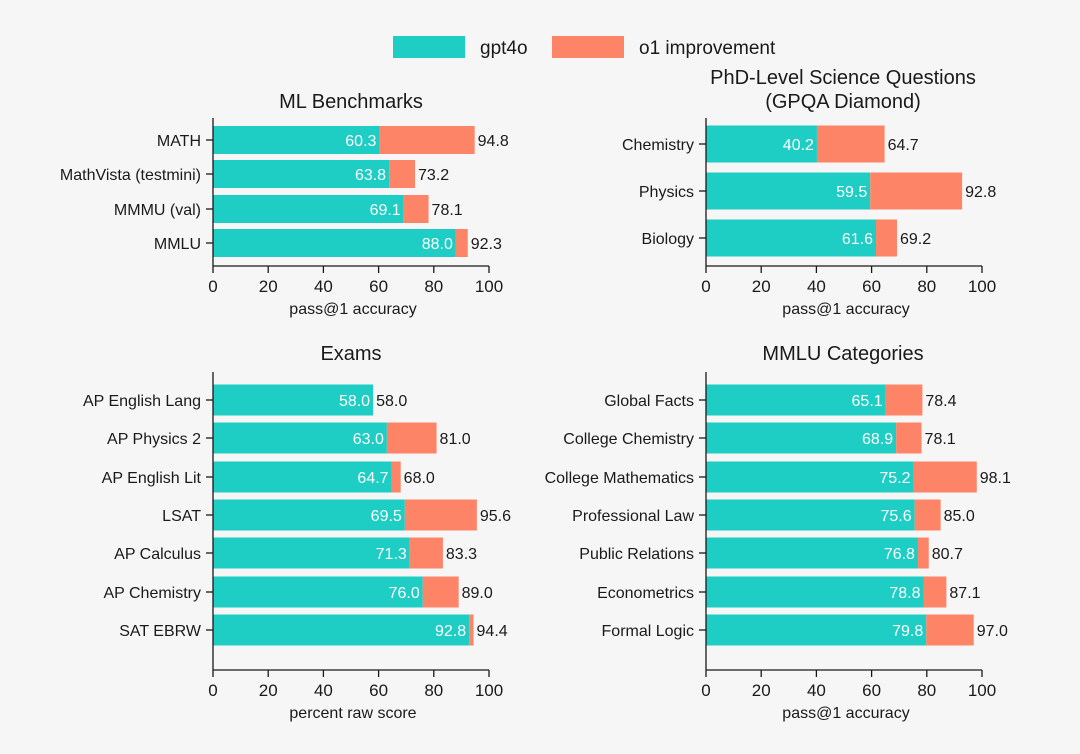  What do you see at coordinates (309, 515) in the screenshot?
I see `bar-gpt4o-lsat` at bounding box center [309, 515].